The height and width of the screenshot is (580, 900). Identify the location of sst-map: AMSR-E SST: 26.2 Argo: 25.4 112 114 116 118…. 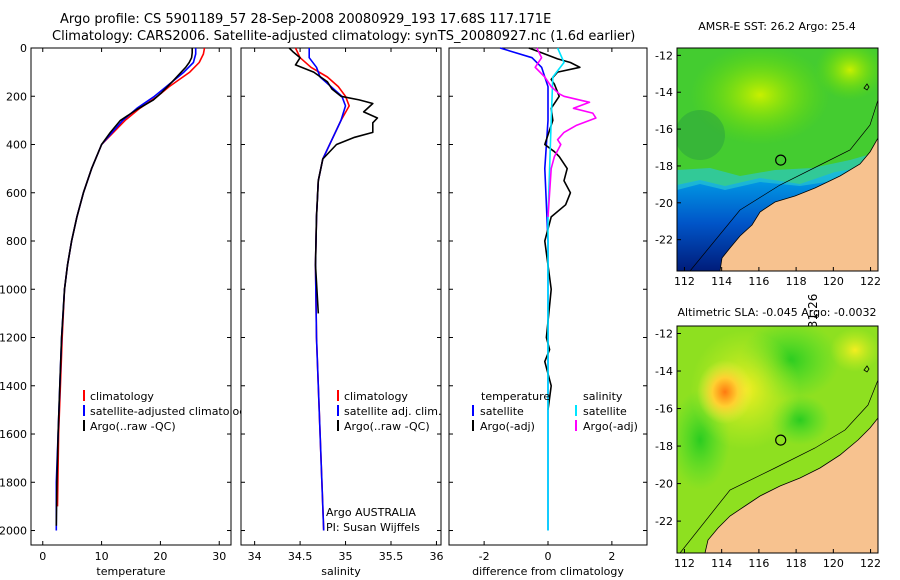
(768, 154).